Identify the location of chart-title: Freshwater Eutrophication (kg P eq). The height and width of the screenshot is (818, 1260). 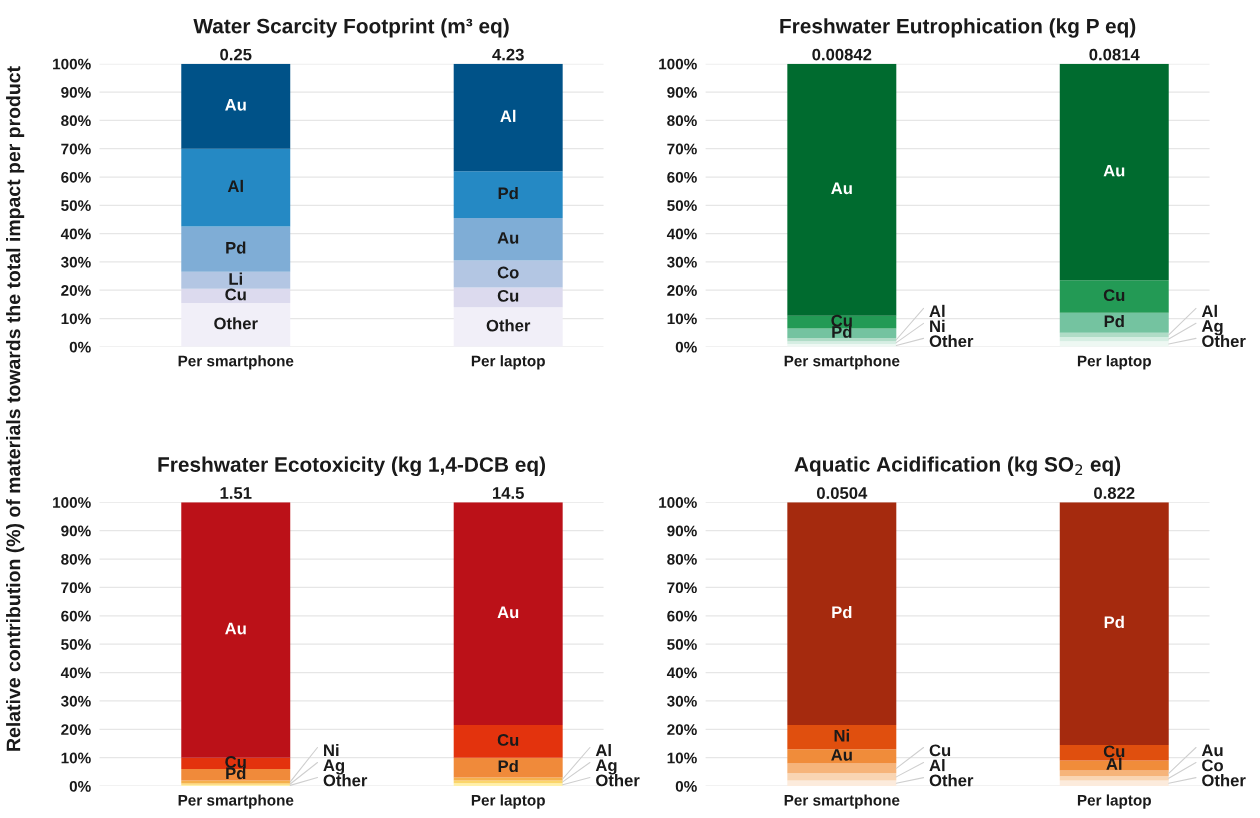
(958, 28).